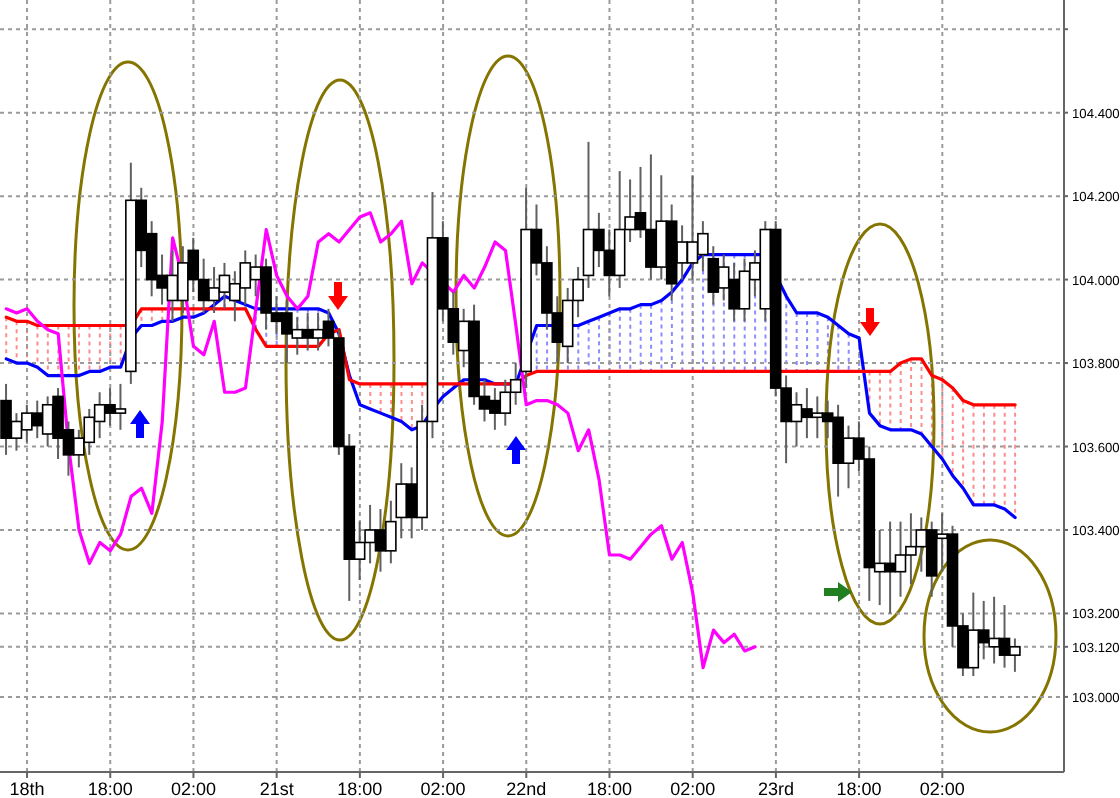 The width and height of the screenshot is (1120, 798). What do you see at coordinates (526, 788) in the screenshot?
I see `x-tick-label: 22nd` at bounding box center [526, 788].